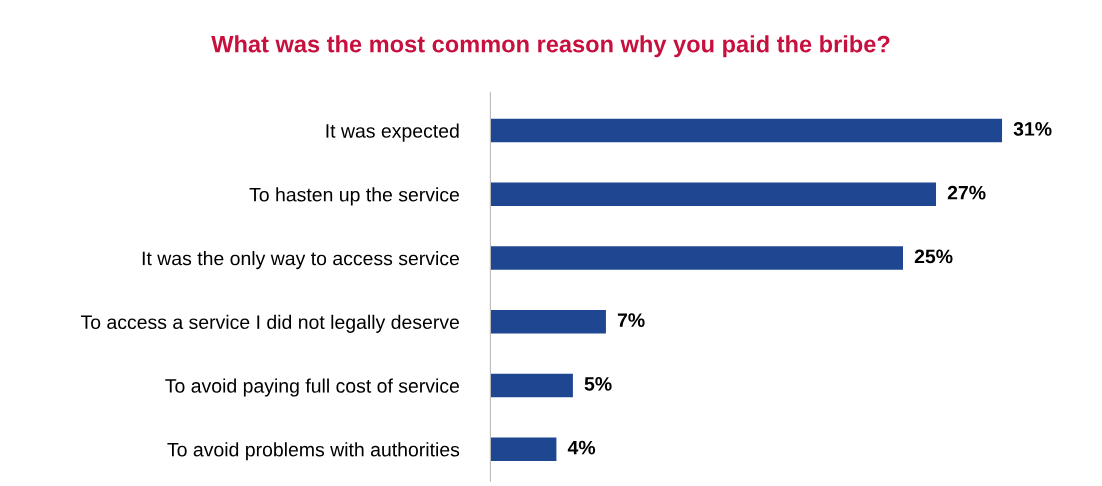 The image size is (1102, 486). Describe the element at coordinates (933, 256) in the screenshot. I see `data-label: 25%` at that location.